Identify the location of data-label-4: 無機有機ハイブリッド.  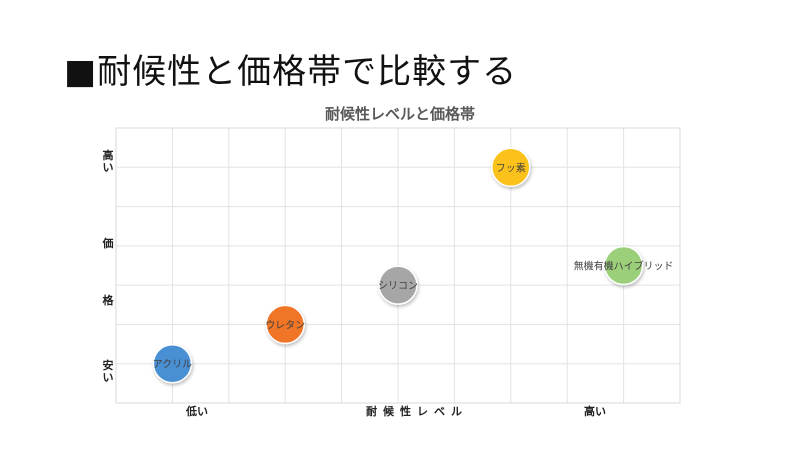
(624, 266).